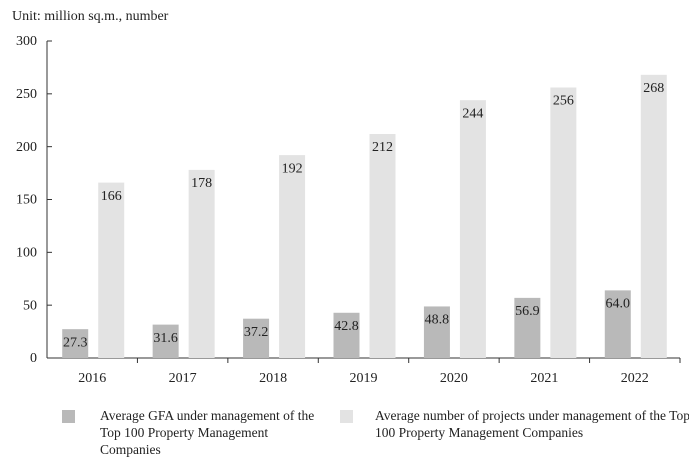 The height and width of the screenshot is (465, 689). I want to click on data-label: 256, so click(563, 101).